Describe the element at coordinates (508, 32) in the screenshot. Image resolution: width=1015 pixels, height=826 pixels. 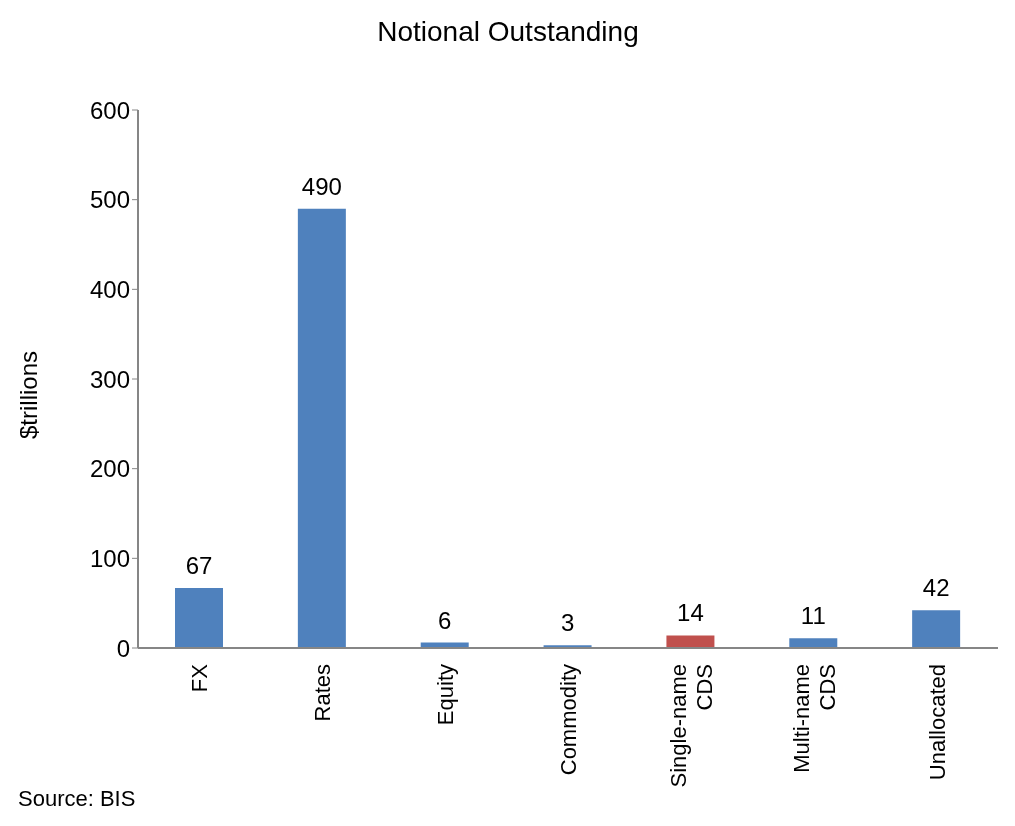
I see `chart-title: Notional Outstanding` at that location.